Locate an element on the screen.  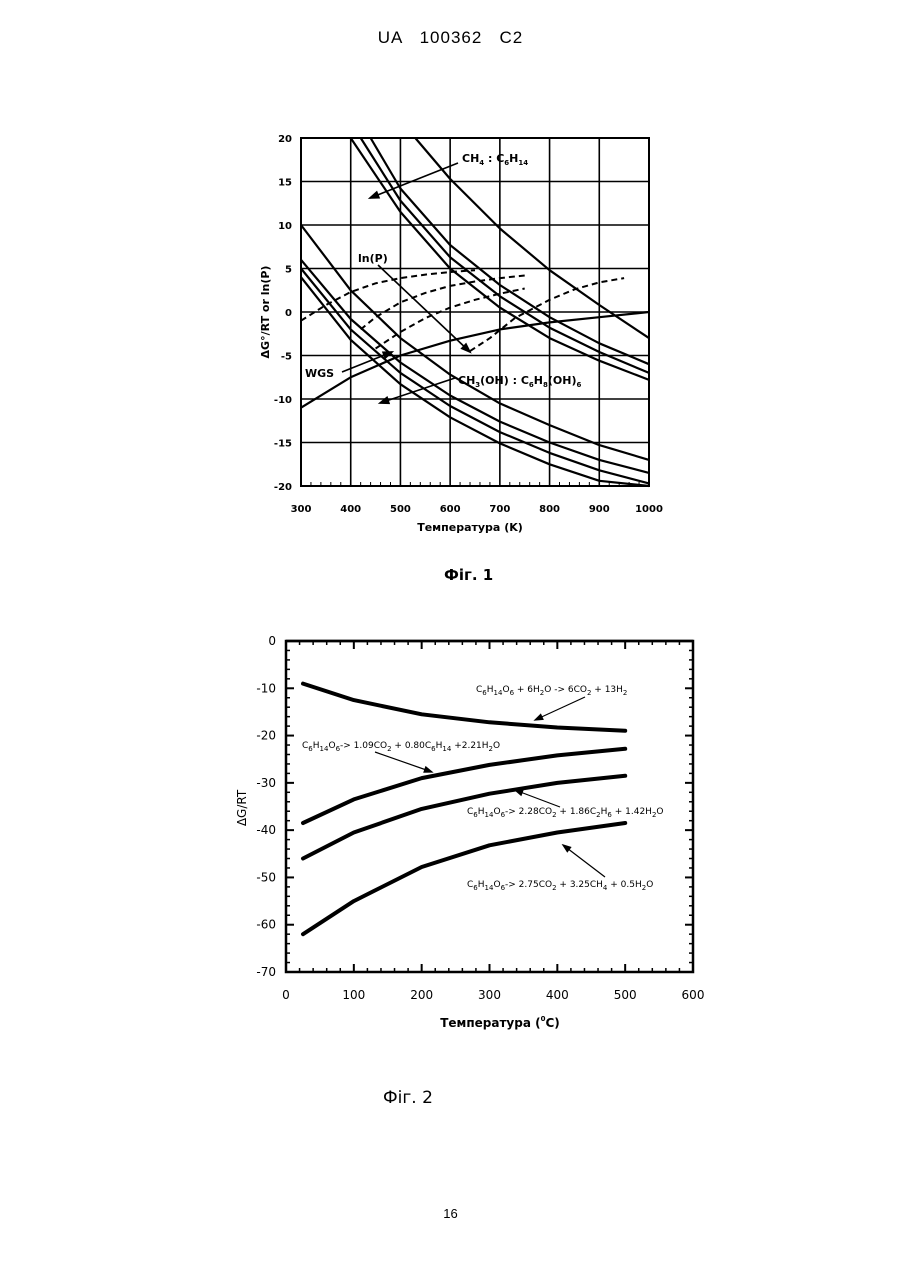
chart2-y-tick-label: -40 is located at coordinates (266, 830).